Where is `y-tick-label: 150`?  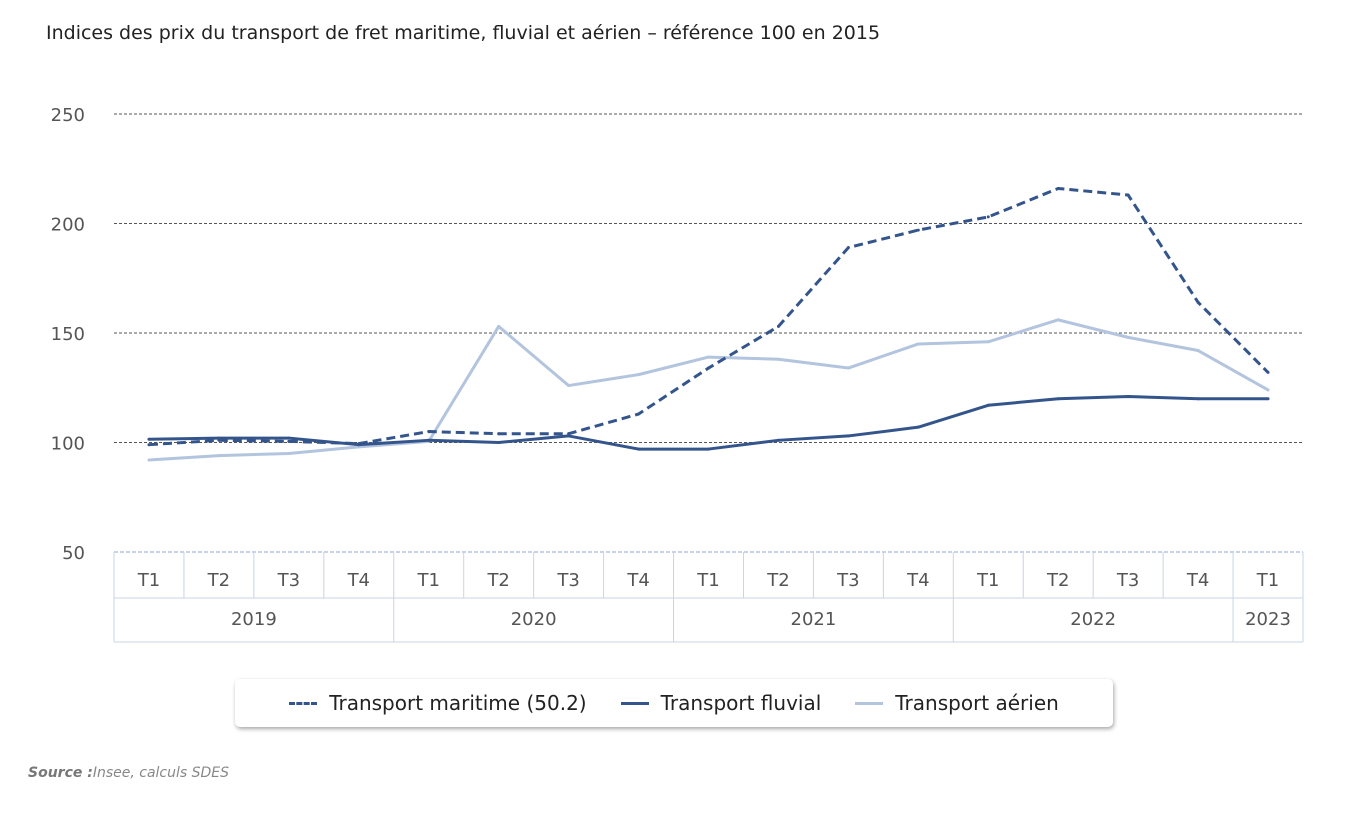
y-tick-label: 150 is located at coordinates (68, 334).